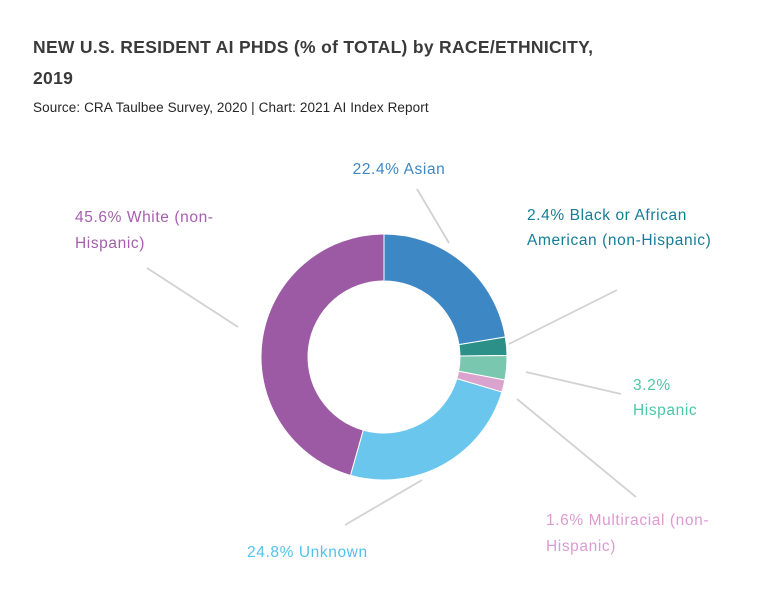 The width and height of the screenshot is (764, 598). I want to click on slice-asian, so click(444, 289).